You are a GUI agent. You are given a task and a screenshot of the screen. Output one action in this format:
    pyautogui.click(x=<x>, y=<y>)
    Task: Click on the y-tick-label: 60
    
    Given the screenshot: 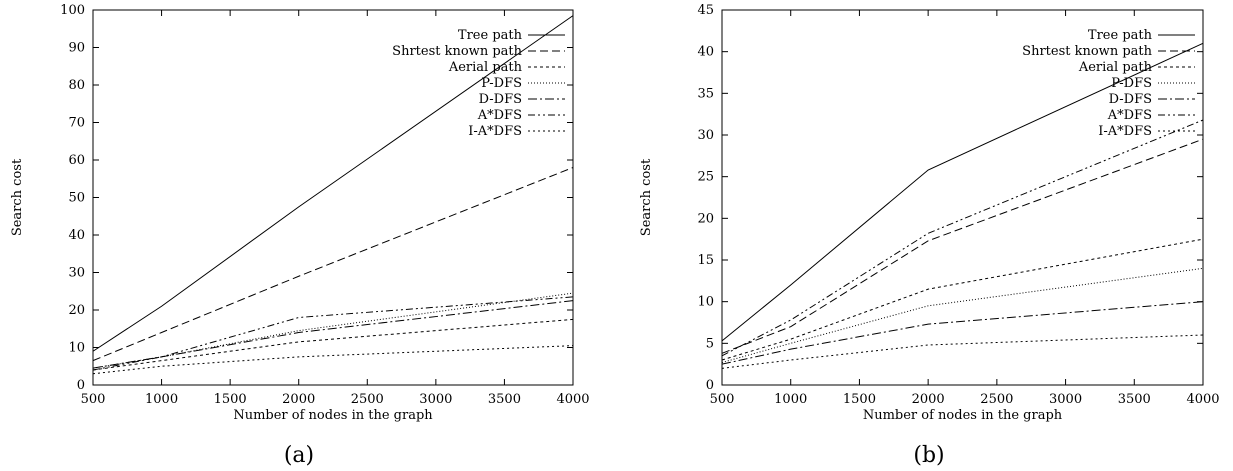 What is the action you would take?
    pyautogui.click(x=76, y=160)
    